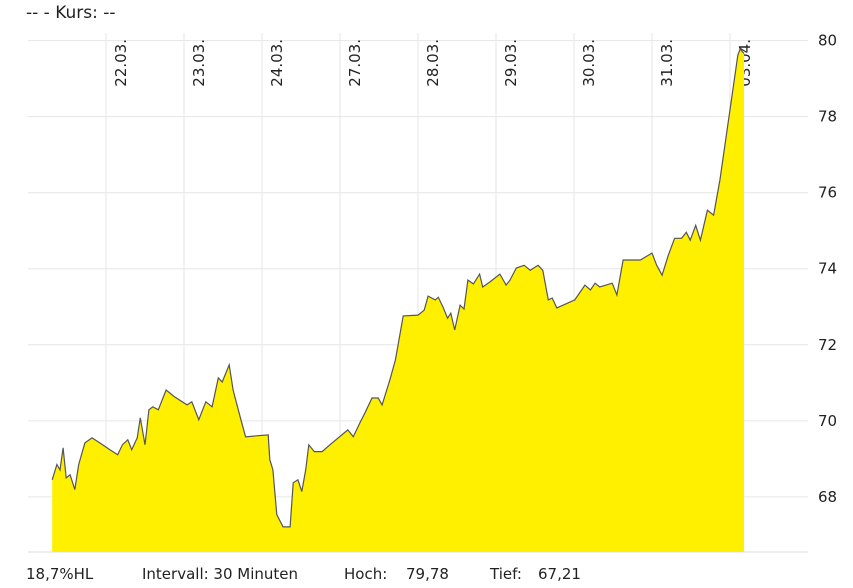 Image resolution: width=853 pixels, height=588 pixels. I want to click on footer-text: 18,7%HL, so click(60, 574).